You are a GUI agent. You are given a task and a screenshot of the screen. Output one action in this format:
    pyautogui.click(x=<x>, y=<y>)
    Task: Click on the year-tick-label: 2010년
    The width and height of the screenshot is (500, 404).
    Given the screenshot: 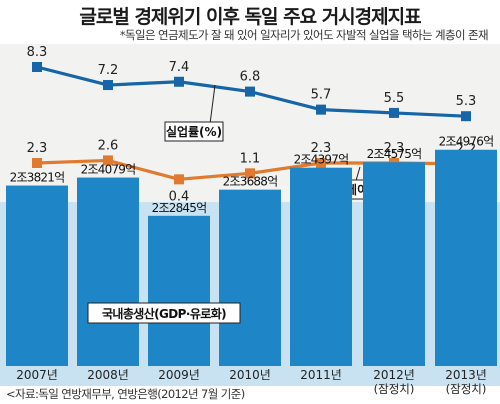 What is the action you would take?
    pyautogui.click(x=250, y=375)
    